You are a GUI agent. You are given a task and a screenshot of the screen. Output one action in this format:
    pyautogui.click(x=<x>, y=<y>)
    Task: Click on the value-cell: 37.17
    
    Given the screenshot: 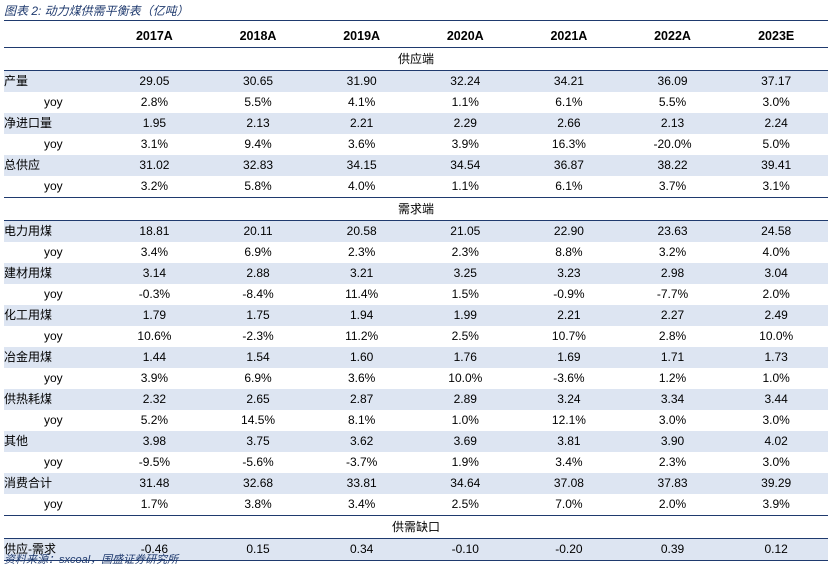 What is the action you would take?
    pyautogui.click(x=776, y=81)
    